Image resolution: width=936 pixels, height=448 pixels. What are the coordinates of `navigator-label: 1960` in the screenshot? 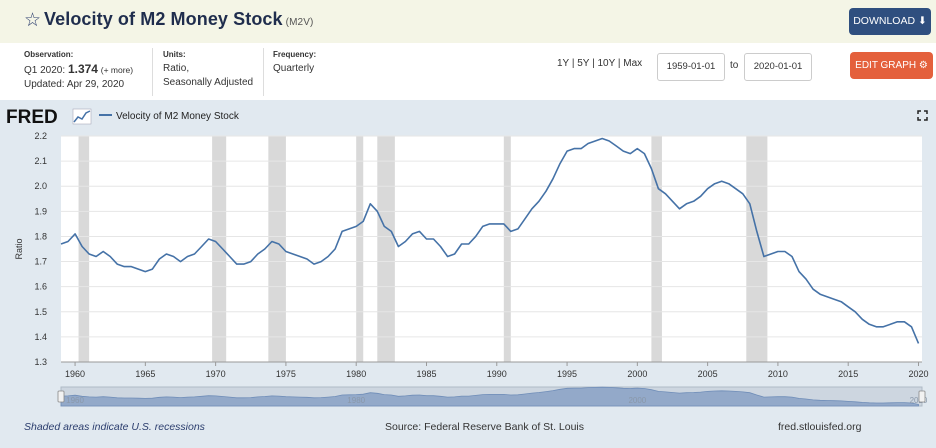 It's located at (75, 400).